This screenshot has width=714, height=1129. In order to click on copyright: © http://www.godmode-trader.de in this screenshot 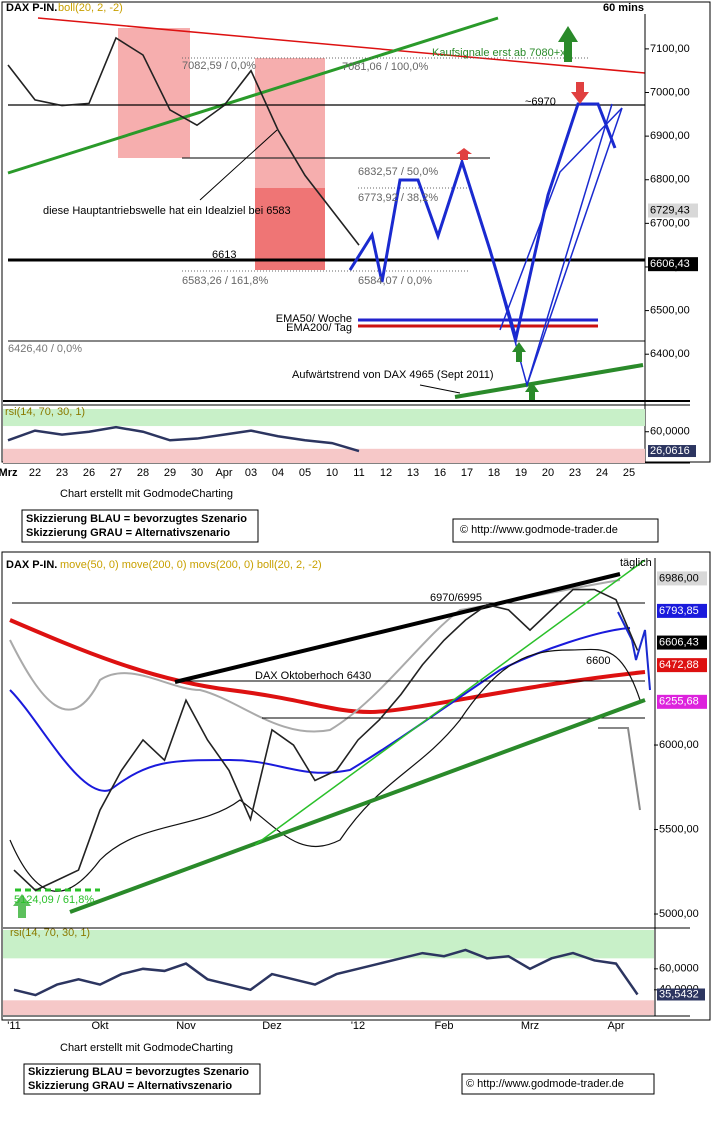, I will do `click(545, 1084)`.